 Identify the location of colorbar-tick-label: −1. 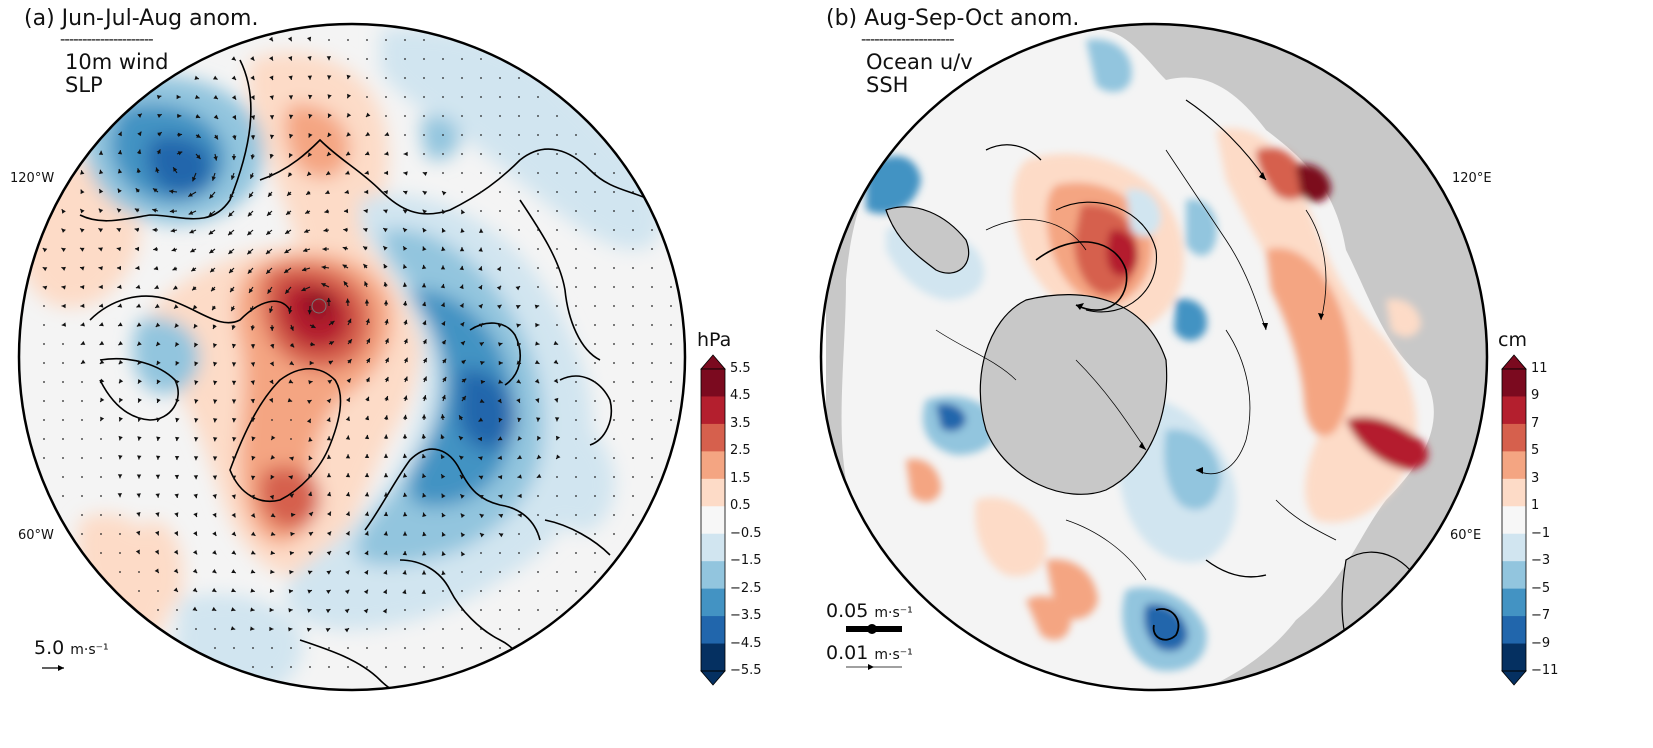
(1541, 533).